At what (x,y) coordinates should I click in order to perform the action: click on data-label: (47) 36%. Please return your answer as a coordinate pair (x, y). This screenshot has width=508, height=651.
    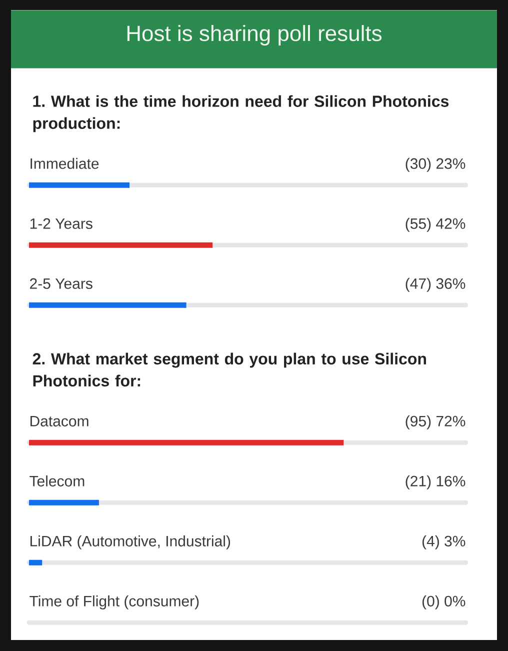
    Looking at the image, I should click on (436, 285).